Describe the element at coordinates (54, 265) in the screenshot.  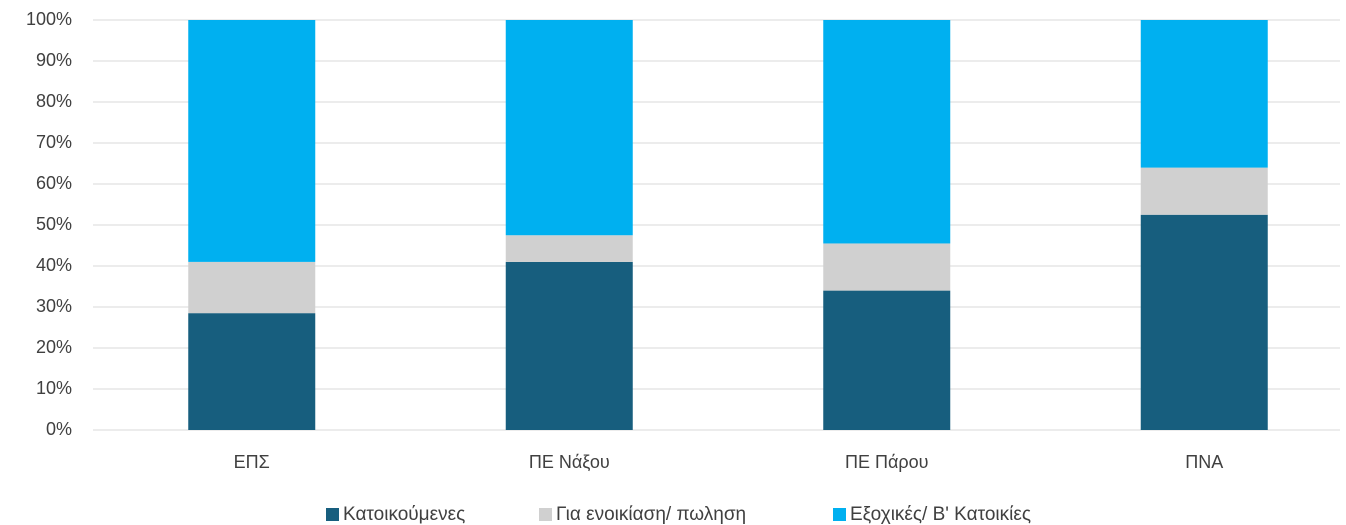
I see `y-tick-label: 40%` at that location.